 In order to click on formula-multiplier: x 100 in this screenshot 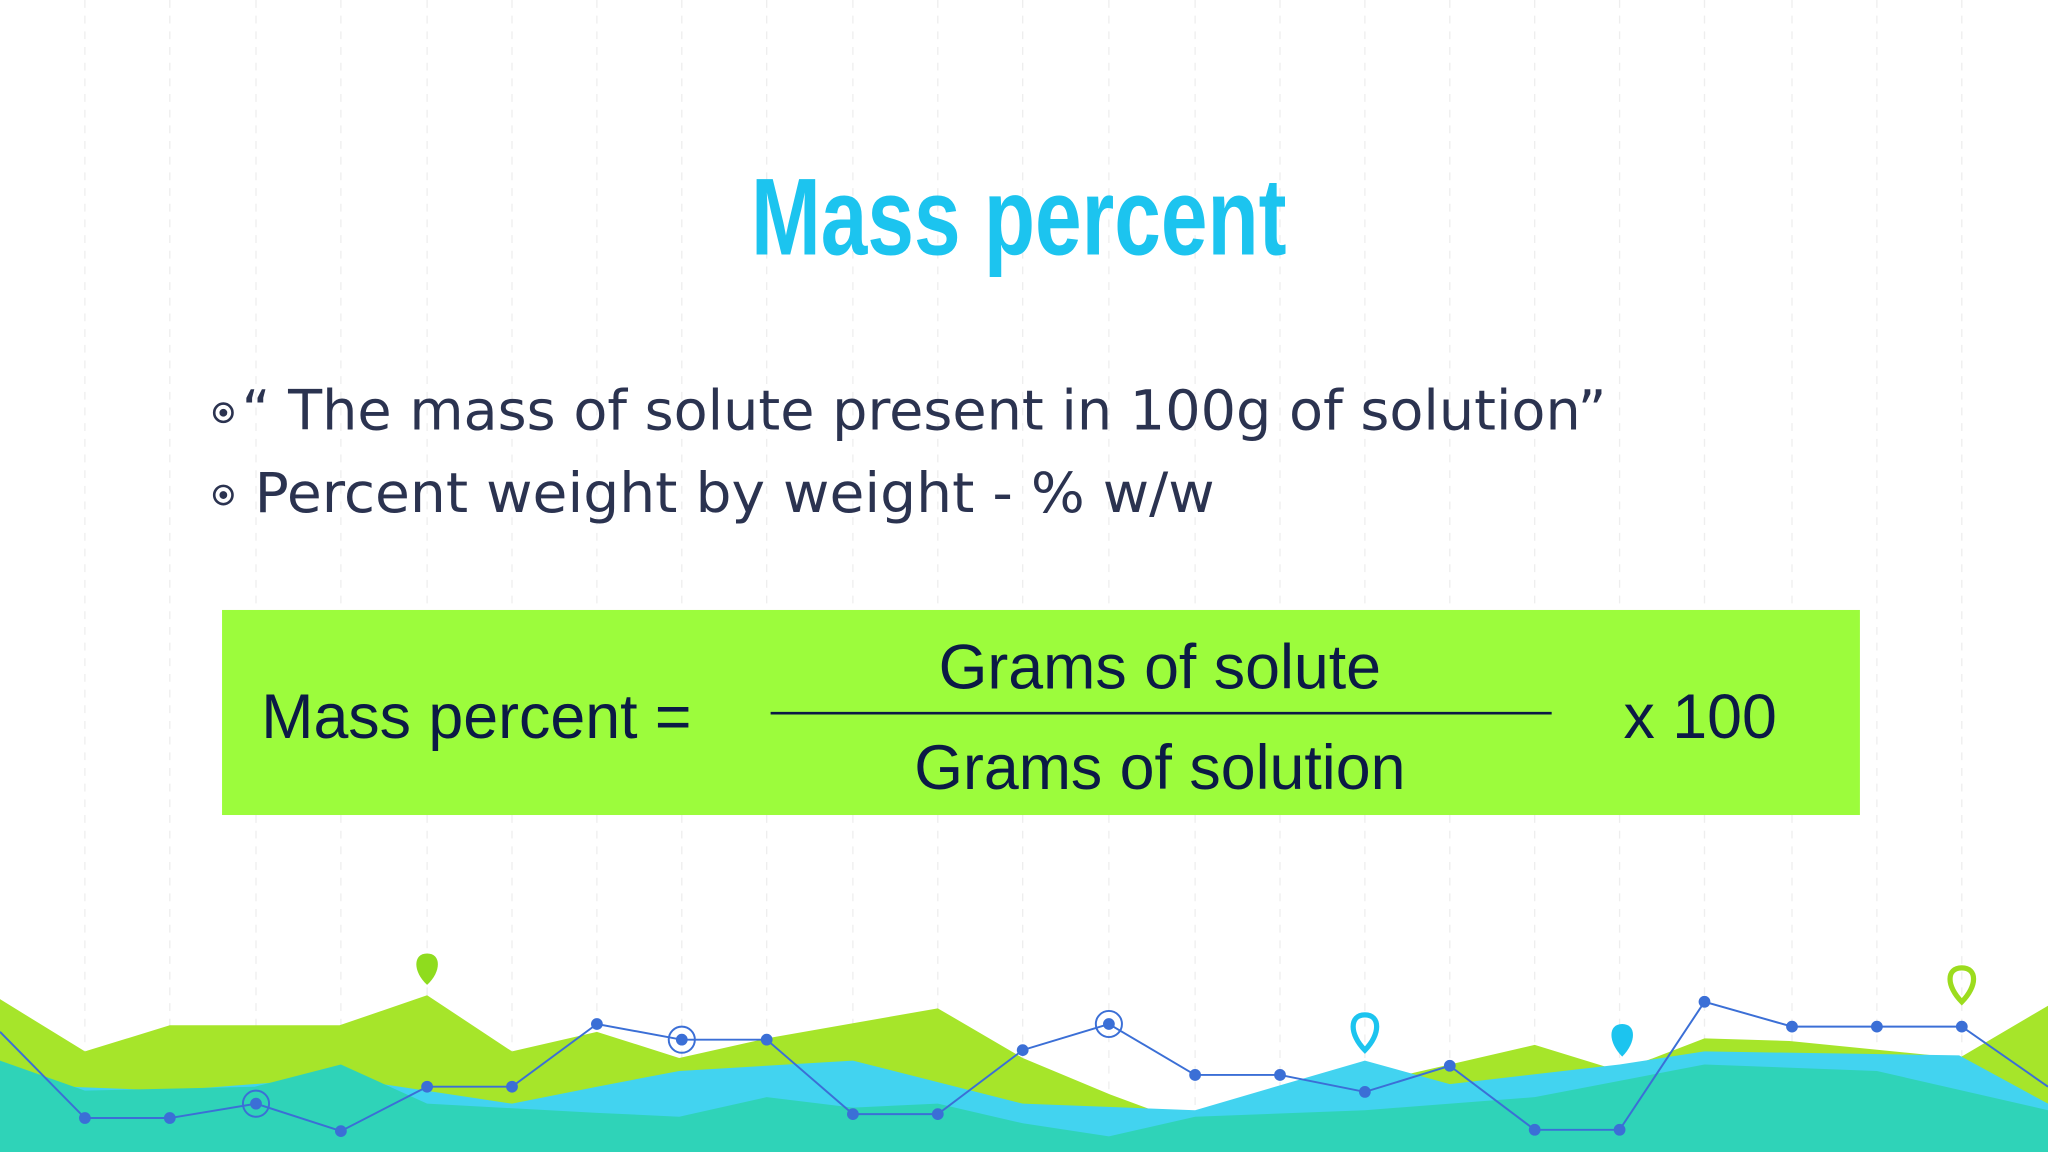, I will do `click(1700, 717)`.